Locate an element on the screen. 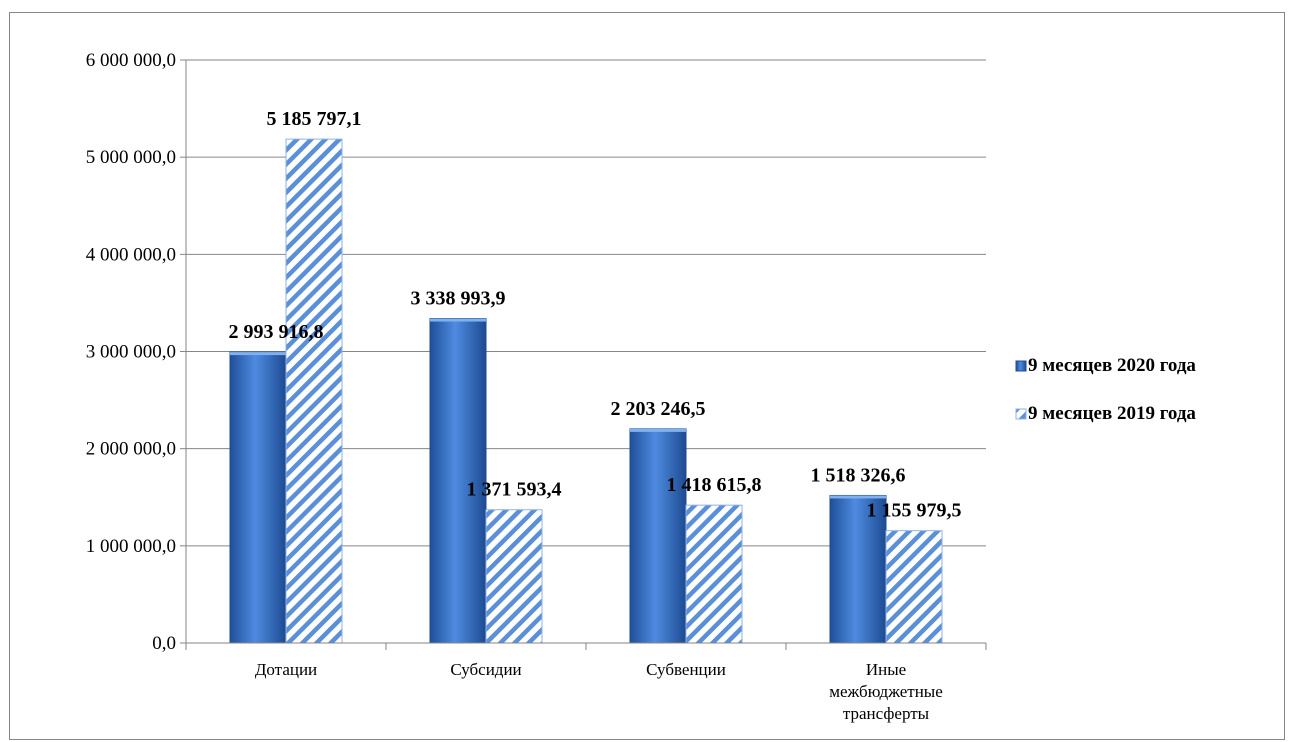 Image resolution: width=1289 pixels, height=742 pixels. data-label: 1 371 593,4 is located at coordinates (514, 490).